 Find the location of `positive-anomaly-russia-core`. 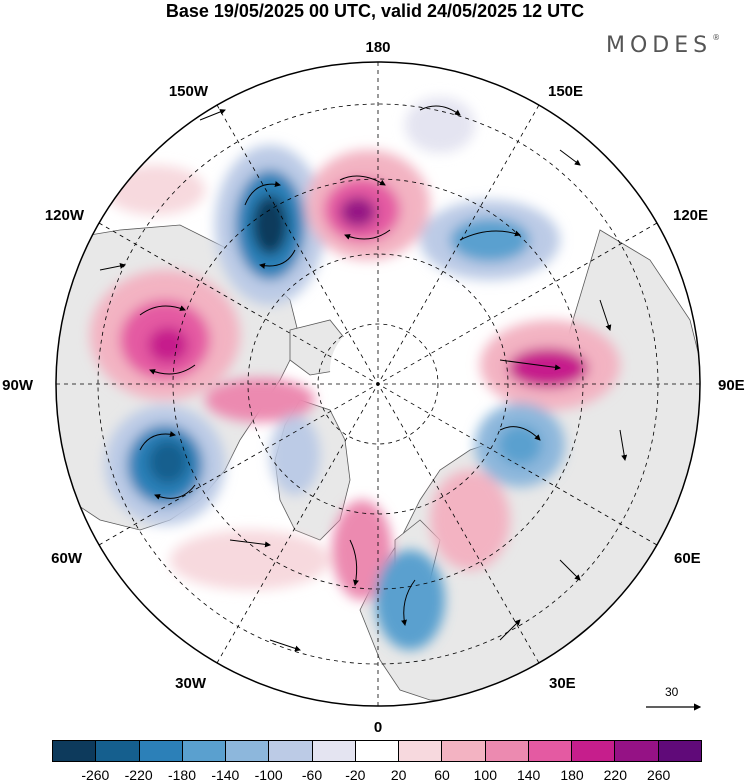

positive-anomaly-russia-core is located at coordinates (548, 368).